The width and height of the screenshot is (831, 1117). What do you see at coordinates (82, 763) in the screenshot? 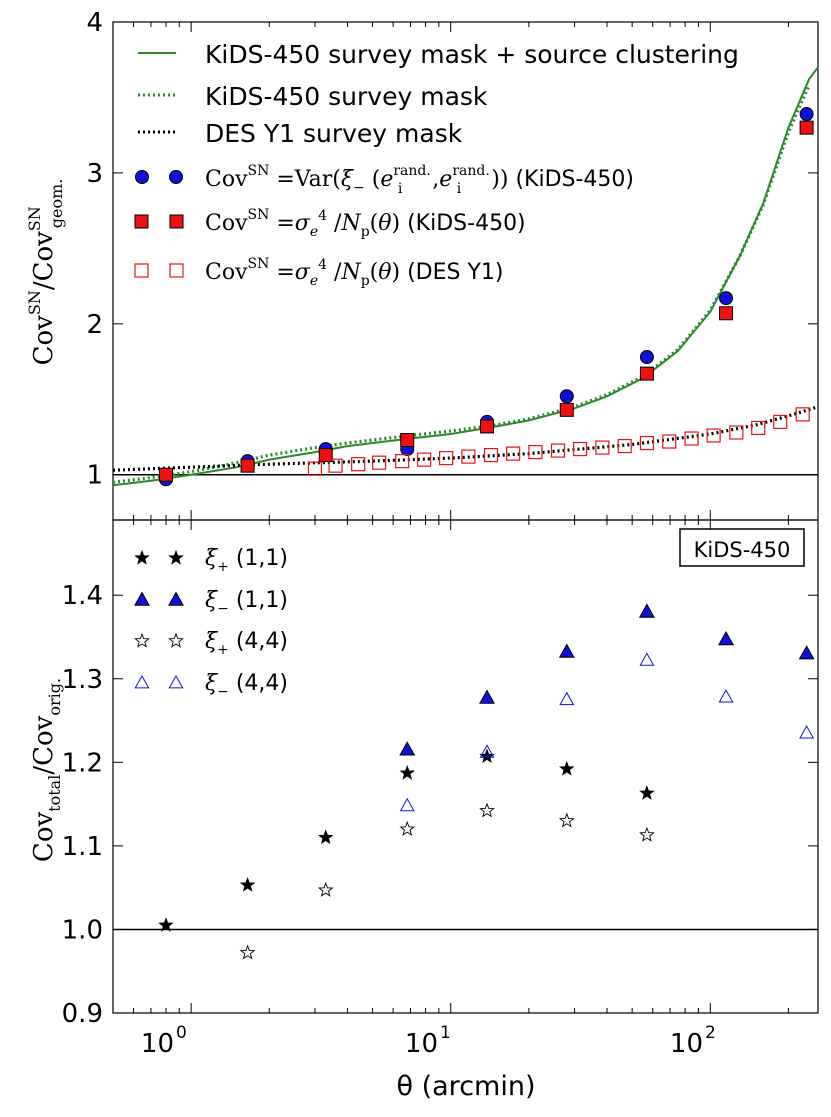
I see `y-tick-label: 1.2` at bounding box center [82, 763].